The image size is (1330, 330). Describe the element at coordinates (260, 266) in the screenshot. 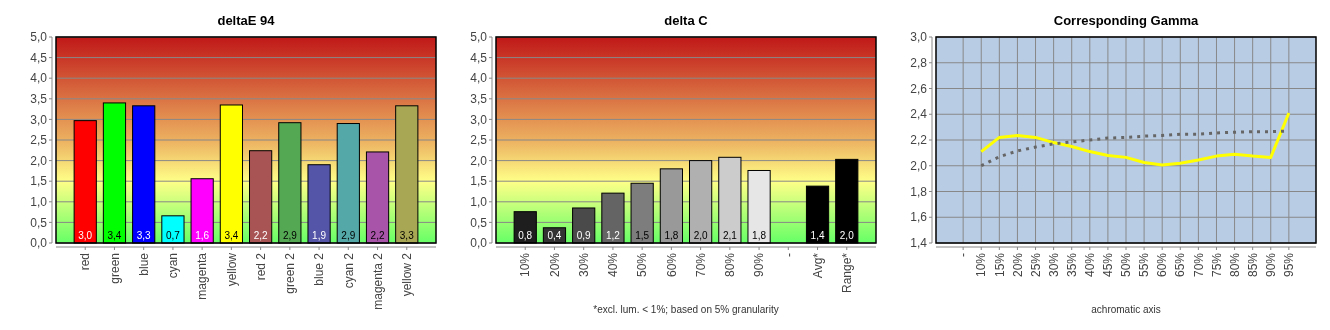

I see `x-tick-label: red 2` at that location.